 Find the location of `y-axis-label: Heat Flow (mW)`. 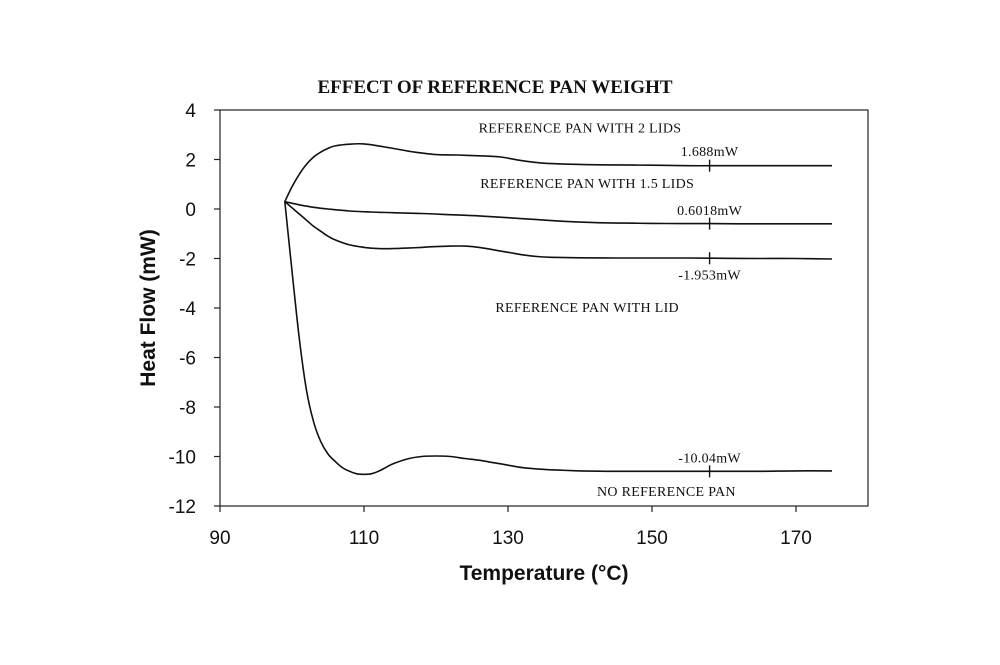

y-axis-label: Heat Flow (mW) is located at coordinates (148, 308).